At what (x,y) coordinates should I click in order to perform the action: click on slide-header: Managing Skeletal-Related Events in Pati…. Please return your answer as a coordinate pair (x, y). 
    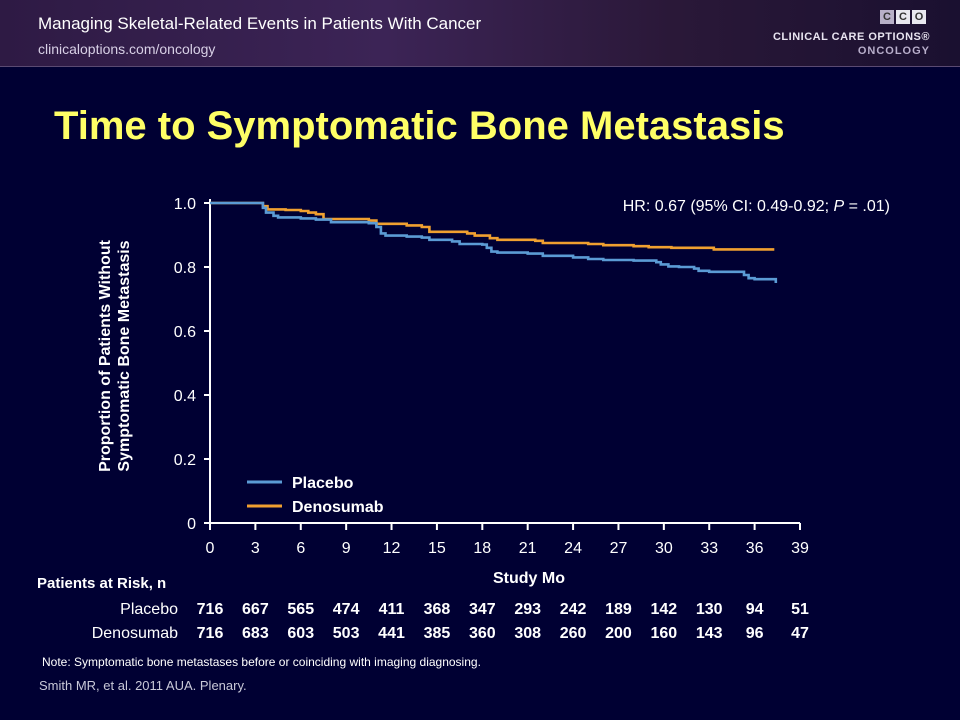
    Looking at the image, I should click on (480, 33).